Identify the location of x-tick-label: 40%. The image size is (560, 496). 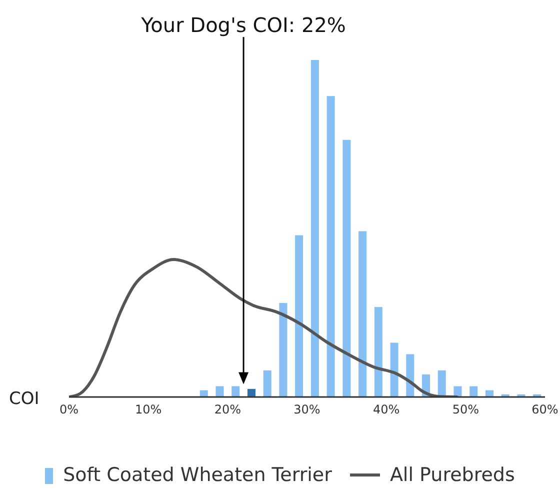
(386, 409).